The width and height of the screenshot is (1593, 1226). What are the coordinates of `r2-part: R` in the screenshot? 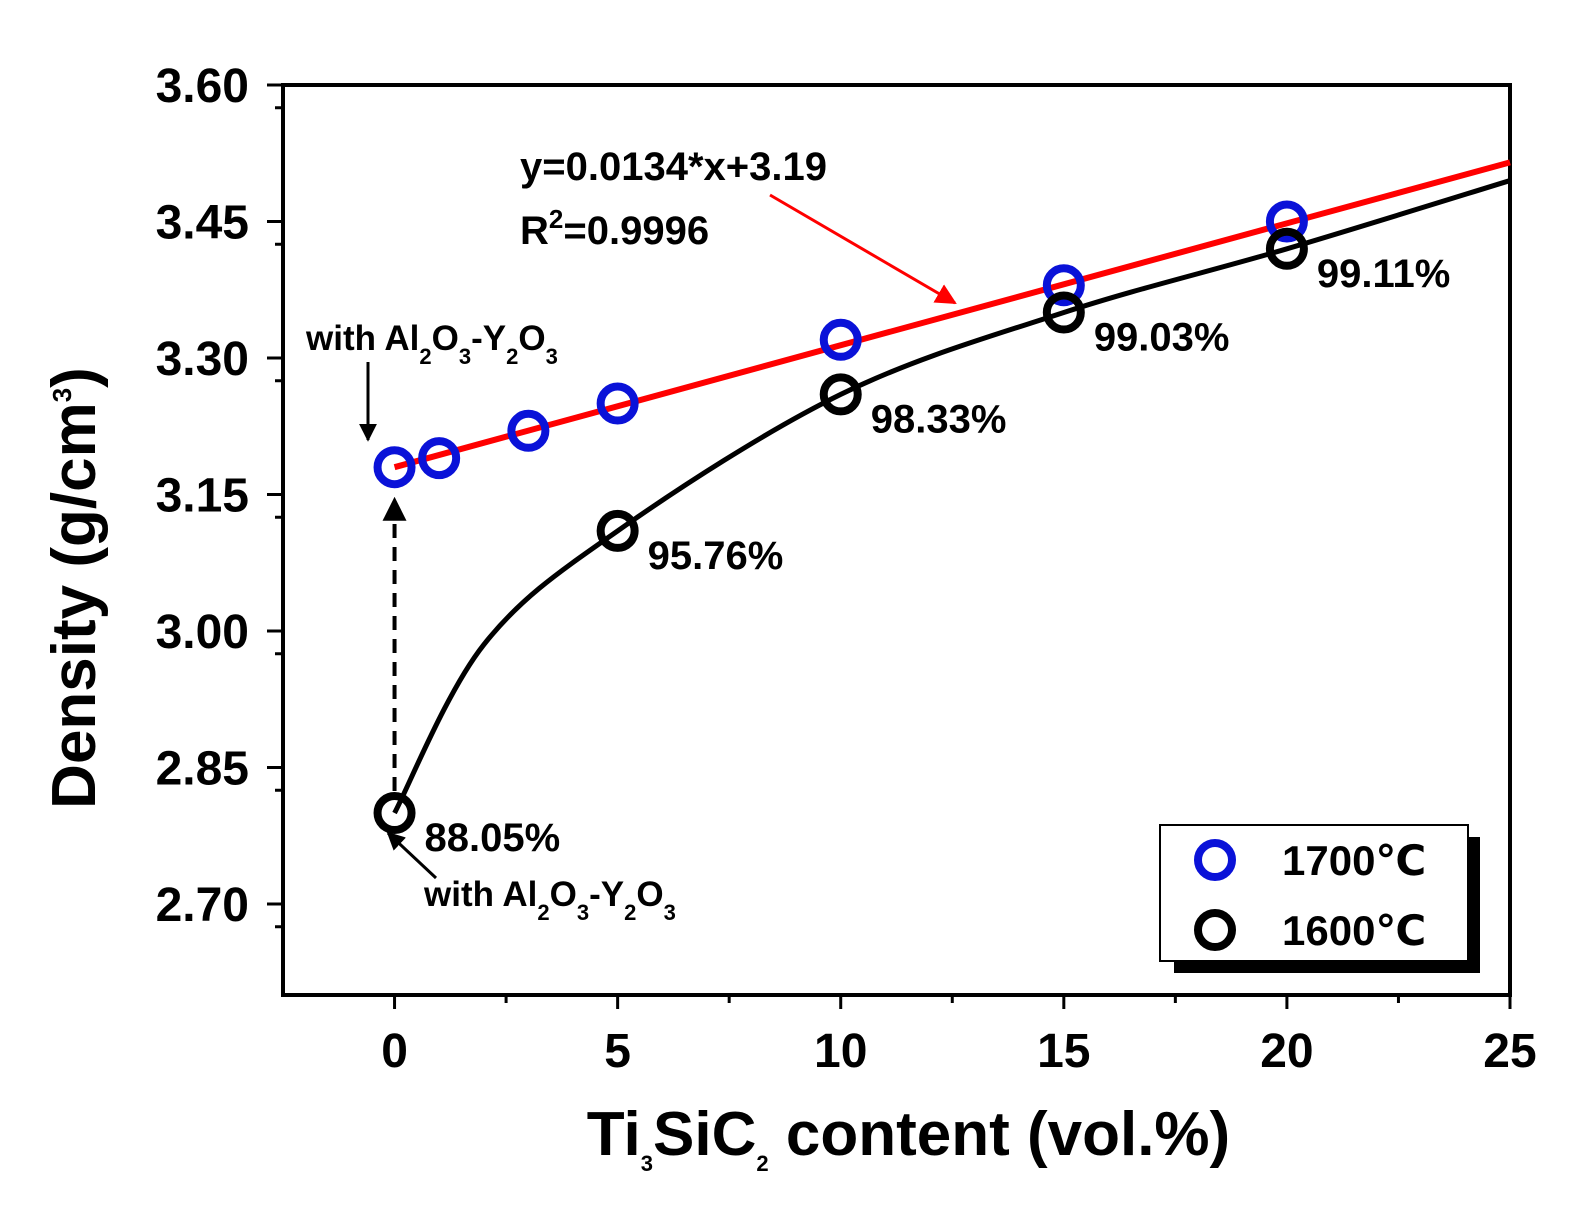 It's located at (534, 231).